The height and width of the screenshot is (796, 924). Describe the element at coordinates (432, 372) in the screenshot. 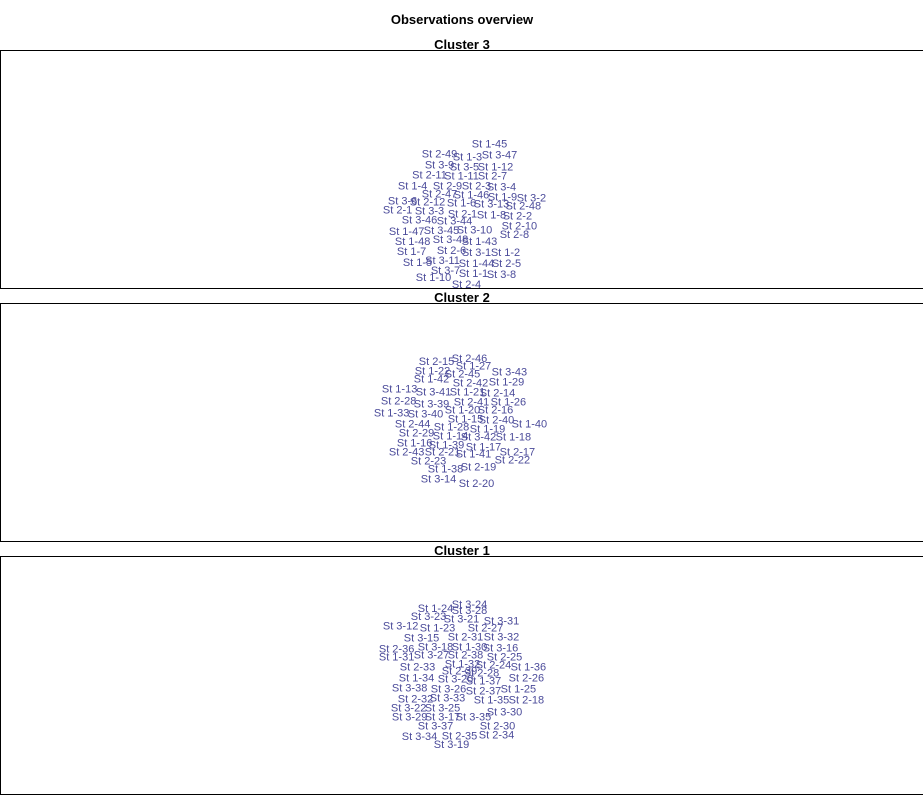

I see `observation-label: St 1-22` at that location.